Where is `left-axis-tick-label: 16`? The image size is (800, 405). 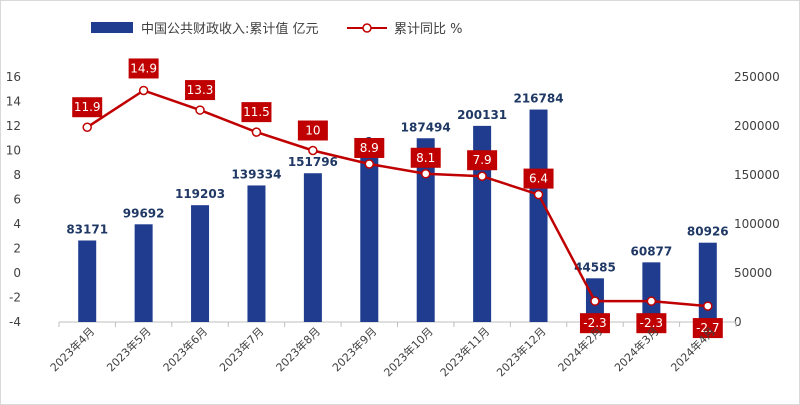 left-axis-tick-label: 16 is located at coordinates (13, 77).